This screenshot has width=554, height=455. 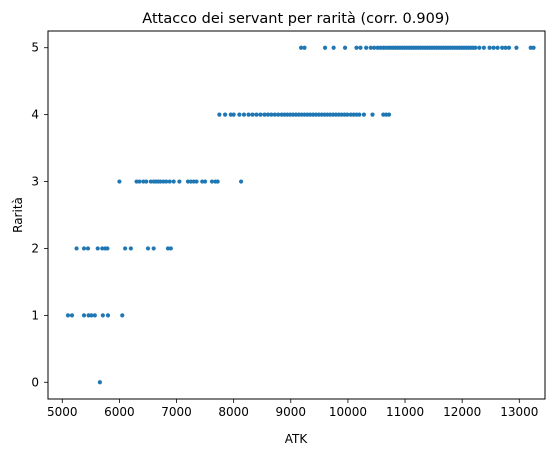 What do you see at coordinates (39, 215) in the screenshot?
I see `y-axis: 0 1 2 3 4 5` at bounding box center [39, 215].